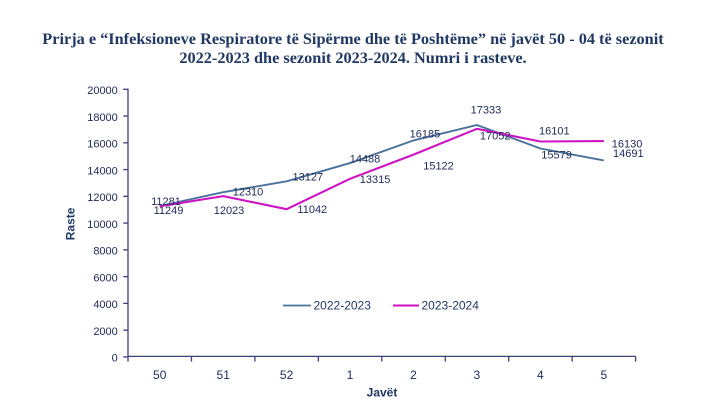 Image resolution: width=706 pixels, height=417 pixels. Describe the element at coordinates (105, 332) in the screenshot. I see `svg-text: 2000` at that location.